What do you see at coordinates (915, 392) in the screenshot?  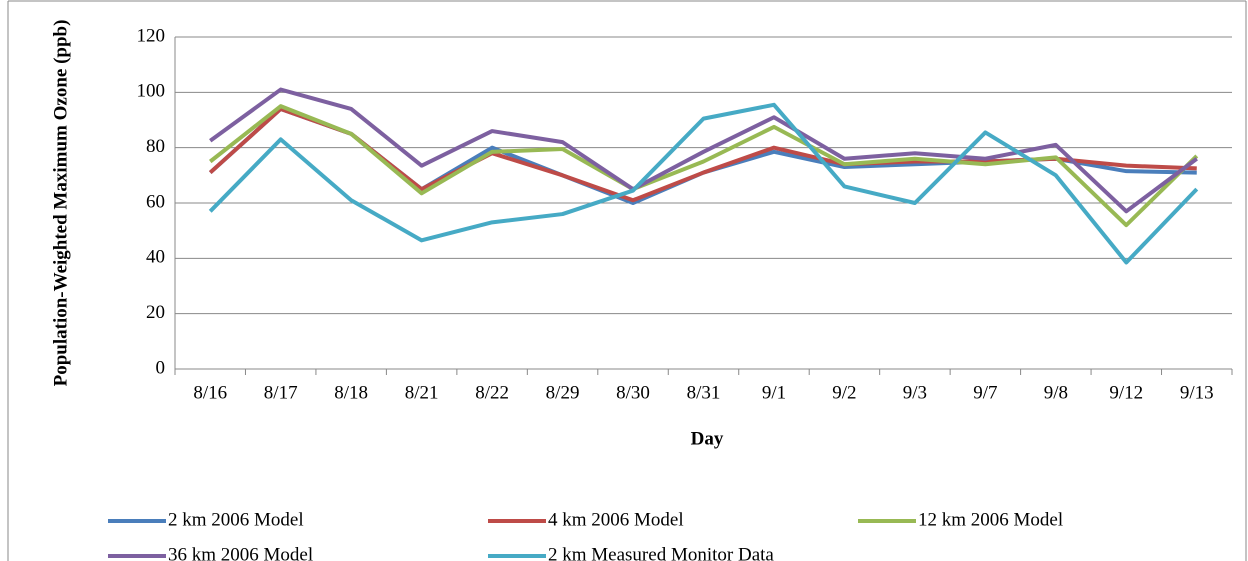 I see `x-tick-label: 9/3` at bounding box center [915, 392].